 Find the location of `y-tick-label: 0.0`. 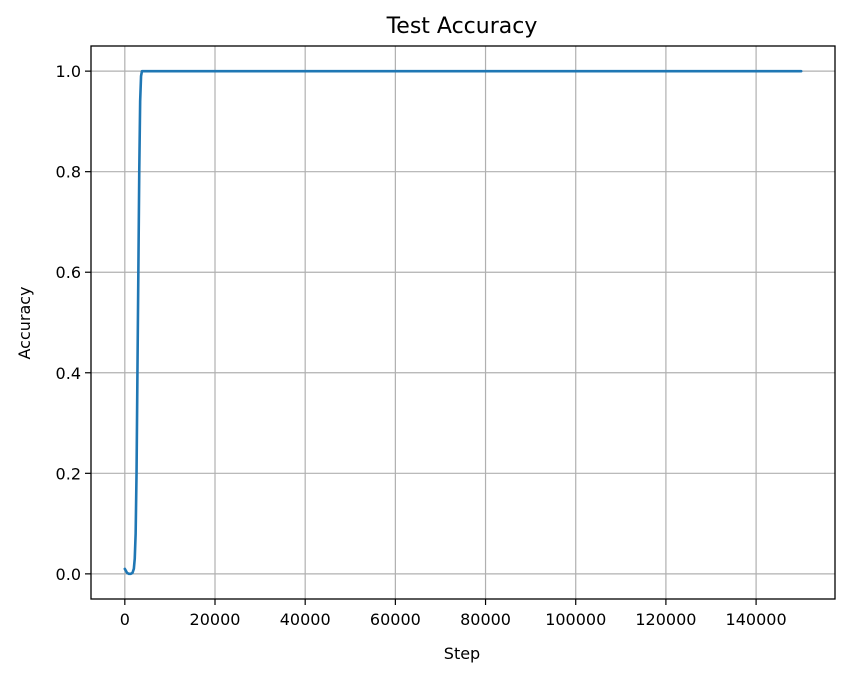

y-tick-label: 0.0 is located at coordinates (68, 574).